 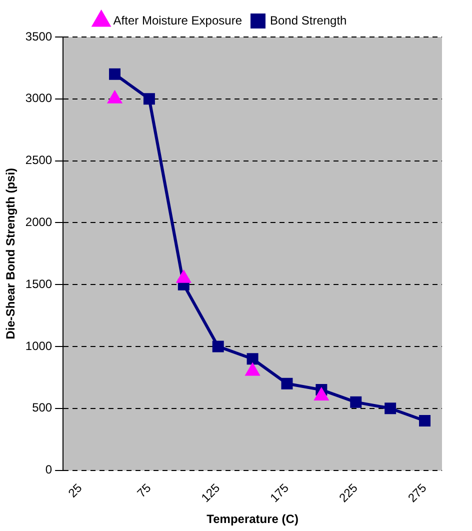 I want to click on x-tick-label: 175, so click(x=279, y=492).